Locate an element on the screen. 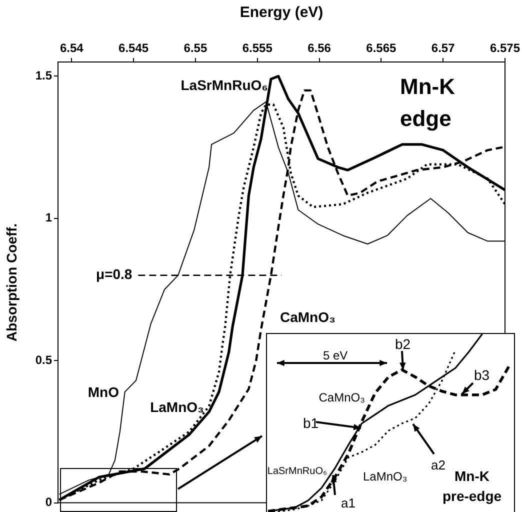  y-tick-label: 1.5 is located at coordinates (43, 75).